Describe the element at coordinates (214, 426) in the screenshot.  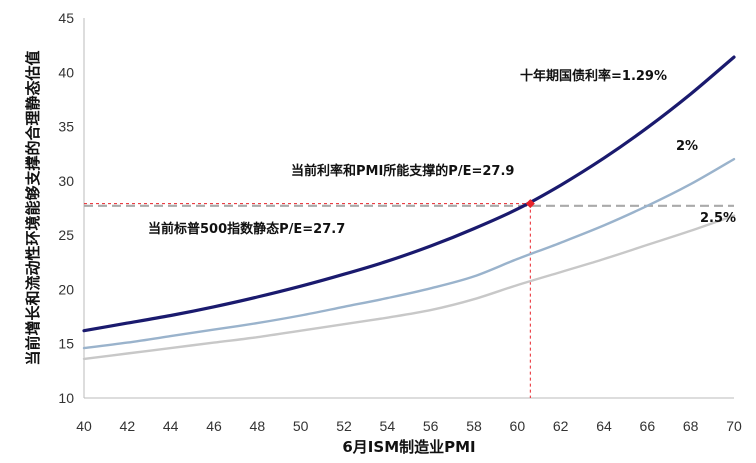
I see `x-tick-label: 46` at that location.